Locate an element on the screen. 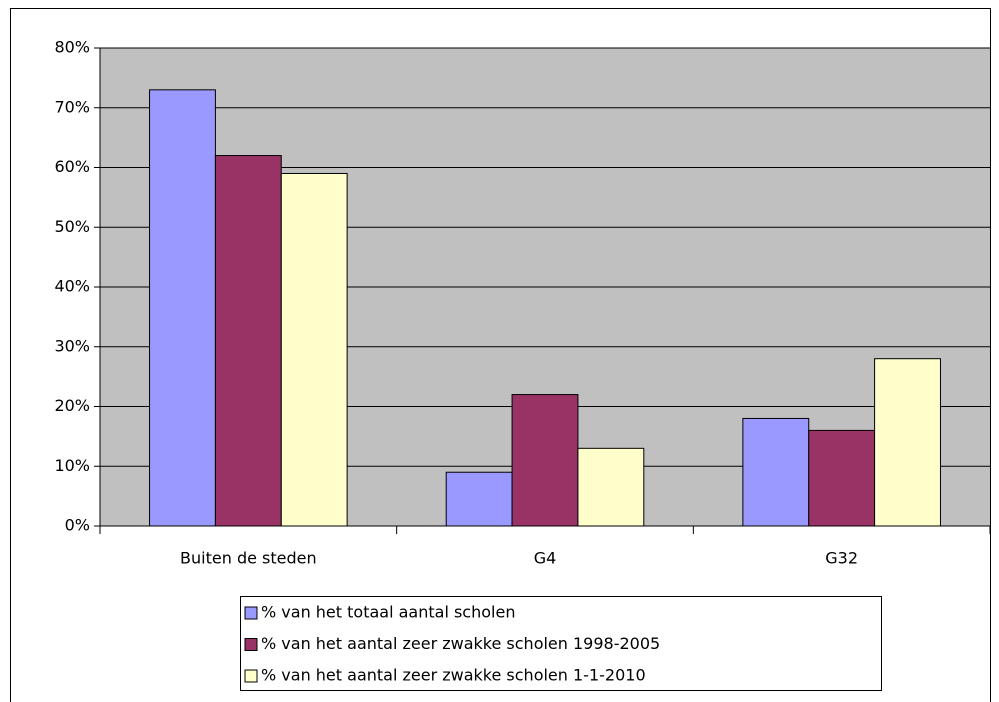 Image resolution: width=999 pixels, height=702 pixels. y-tick-label: 50% is located at coordinates (72, 226).